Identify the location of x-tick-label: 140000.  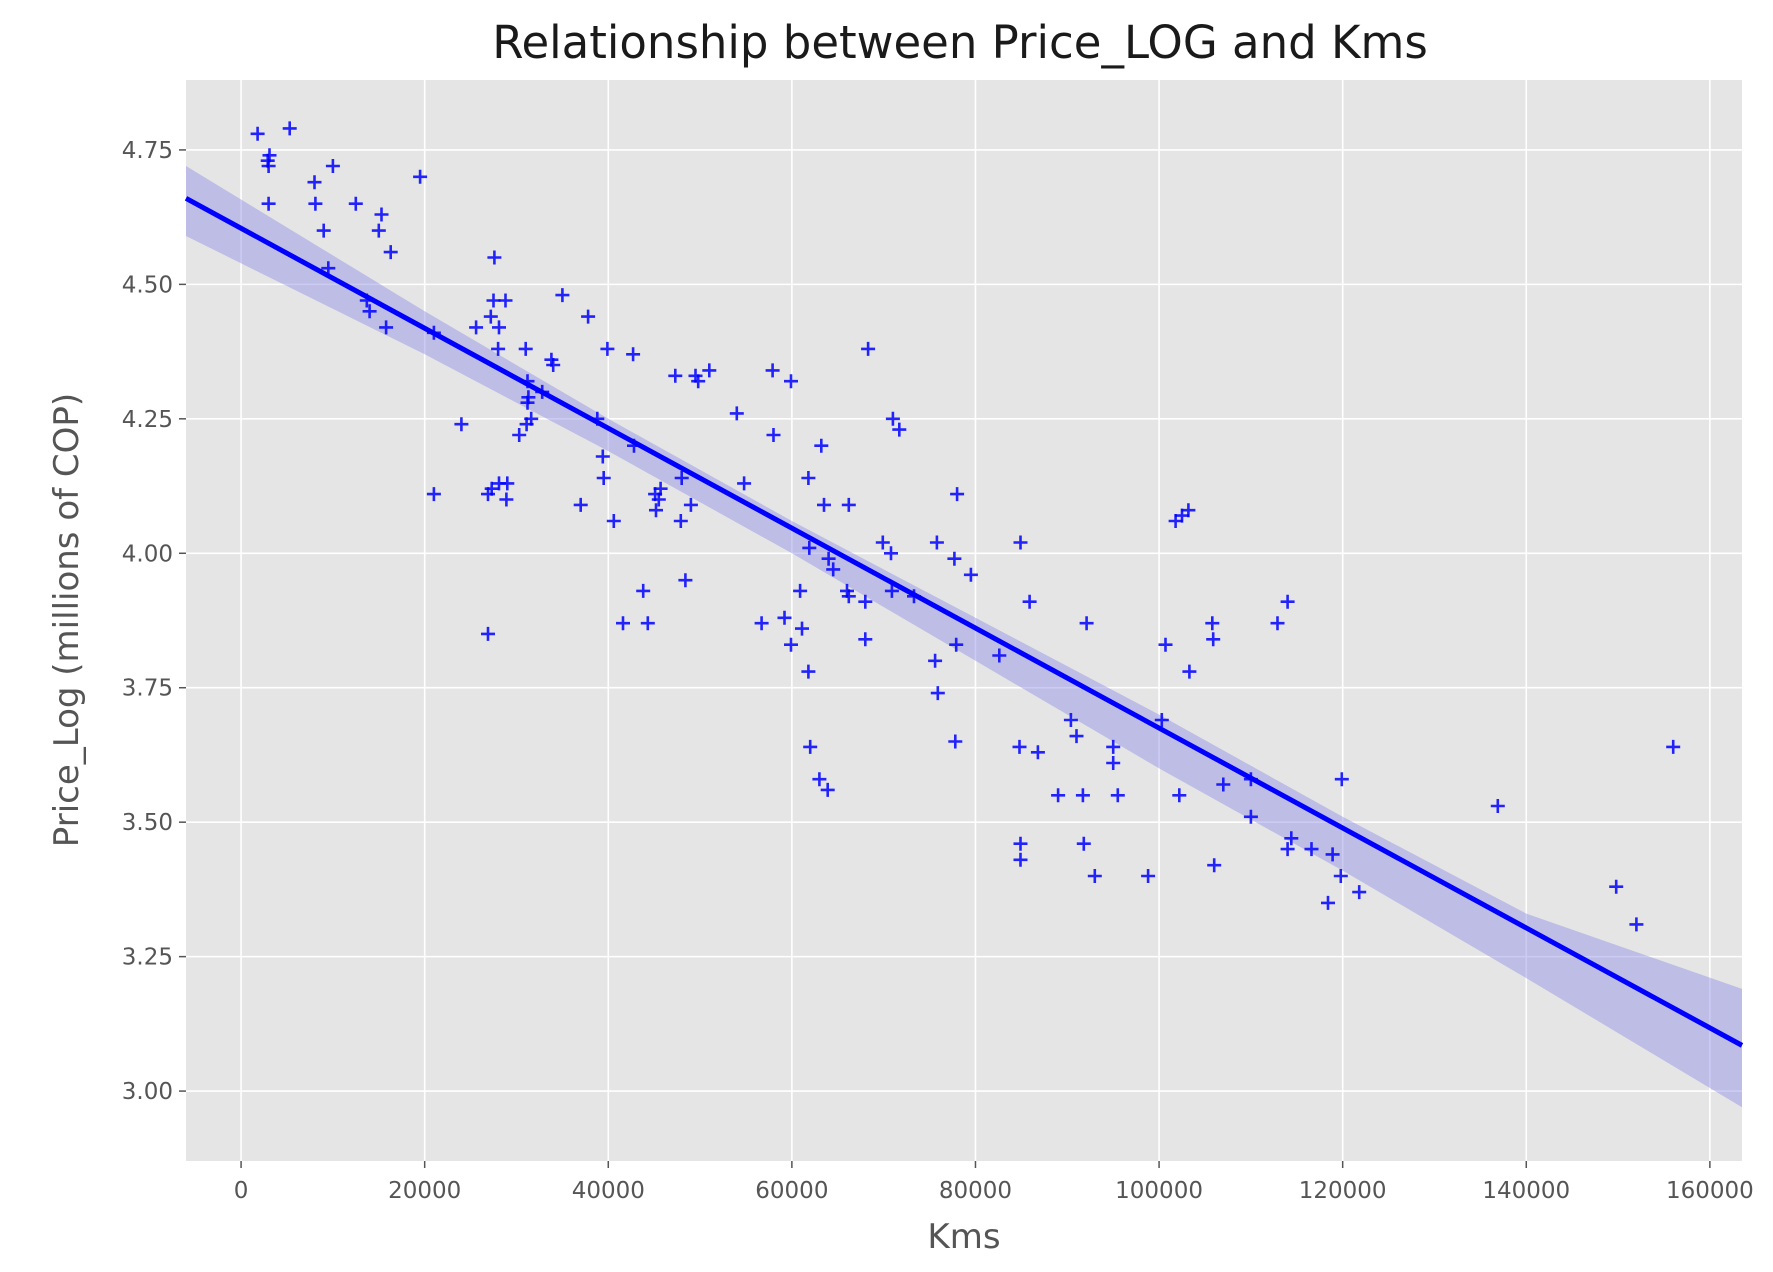
(1526, 1191).